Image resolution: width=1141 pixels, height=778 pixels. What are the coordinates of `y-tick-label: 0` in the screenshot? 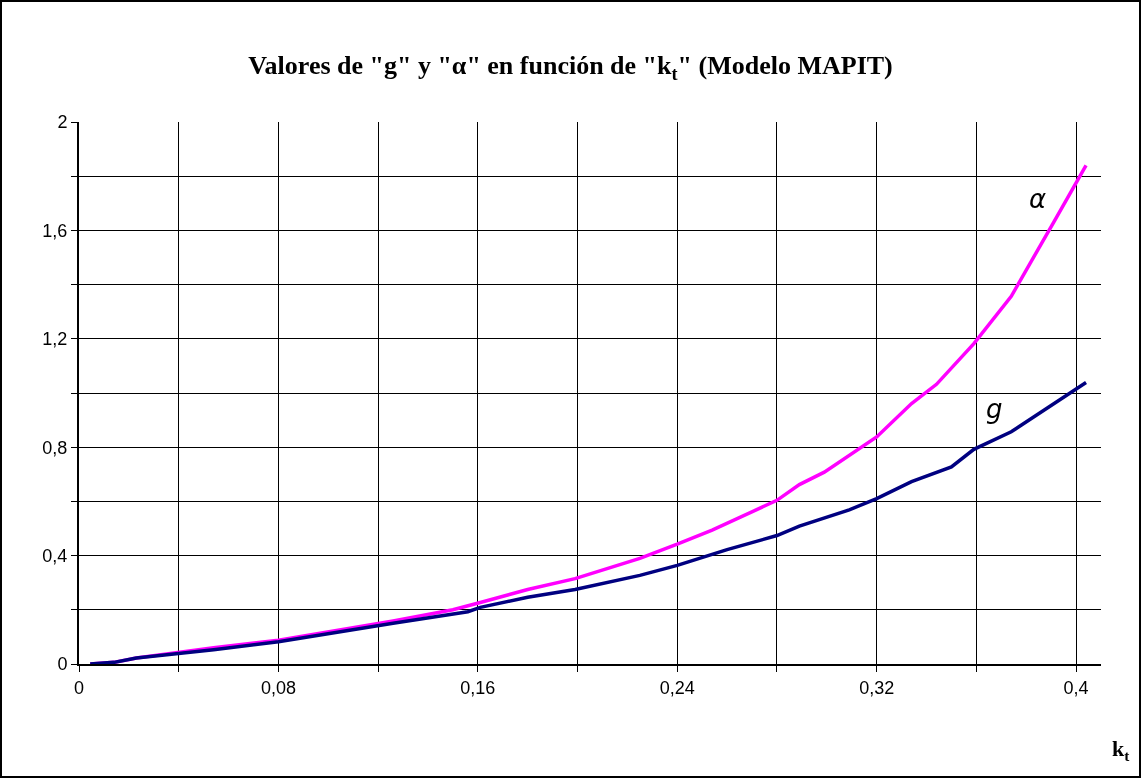 It's located at (62, 664).